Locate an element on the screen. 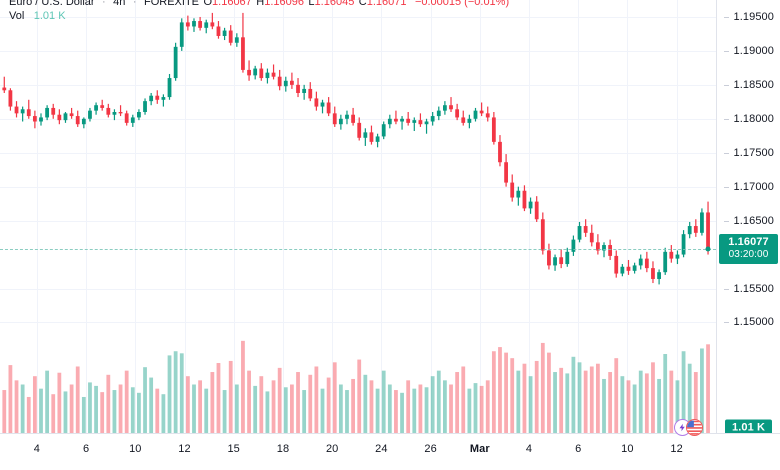 The image size is (780, 470). time-axis-tick: 18 is located at coordinates (283, 449).